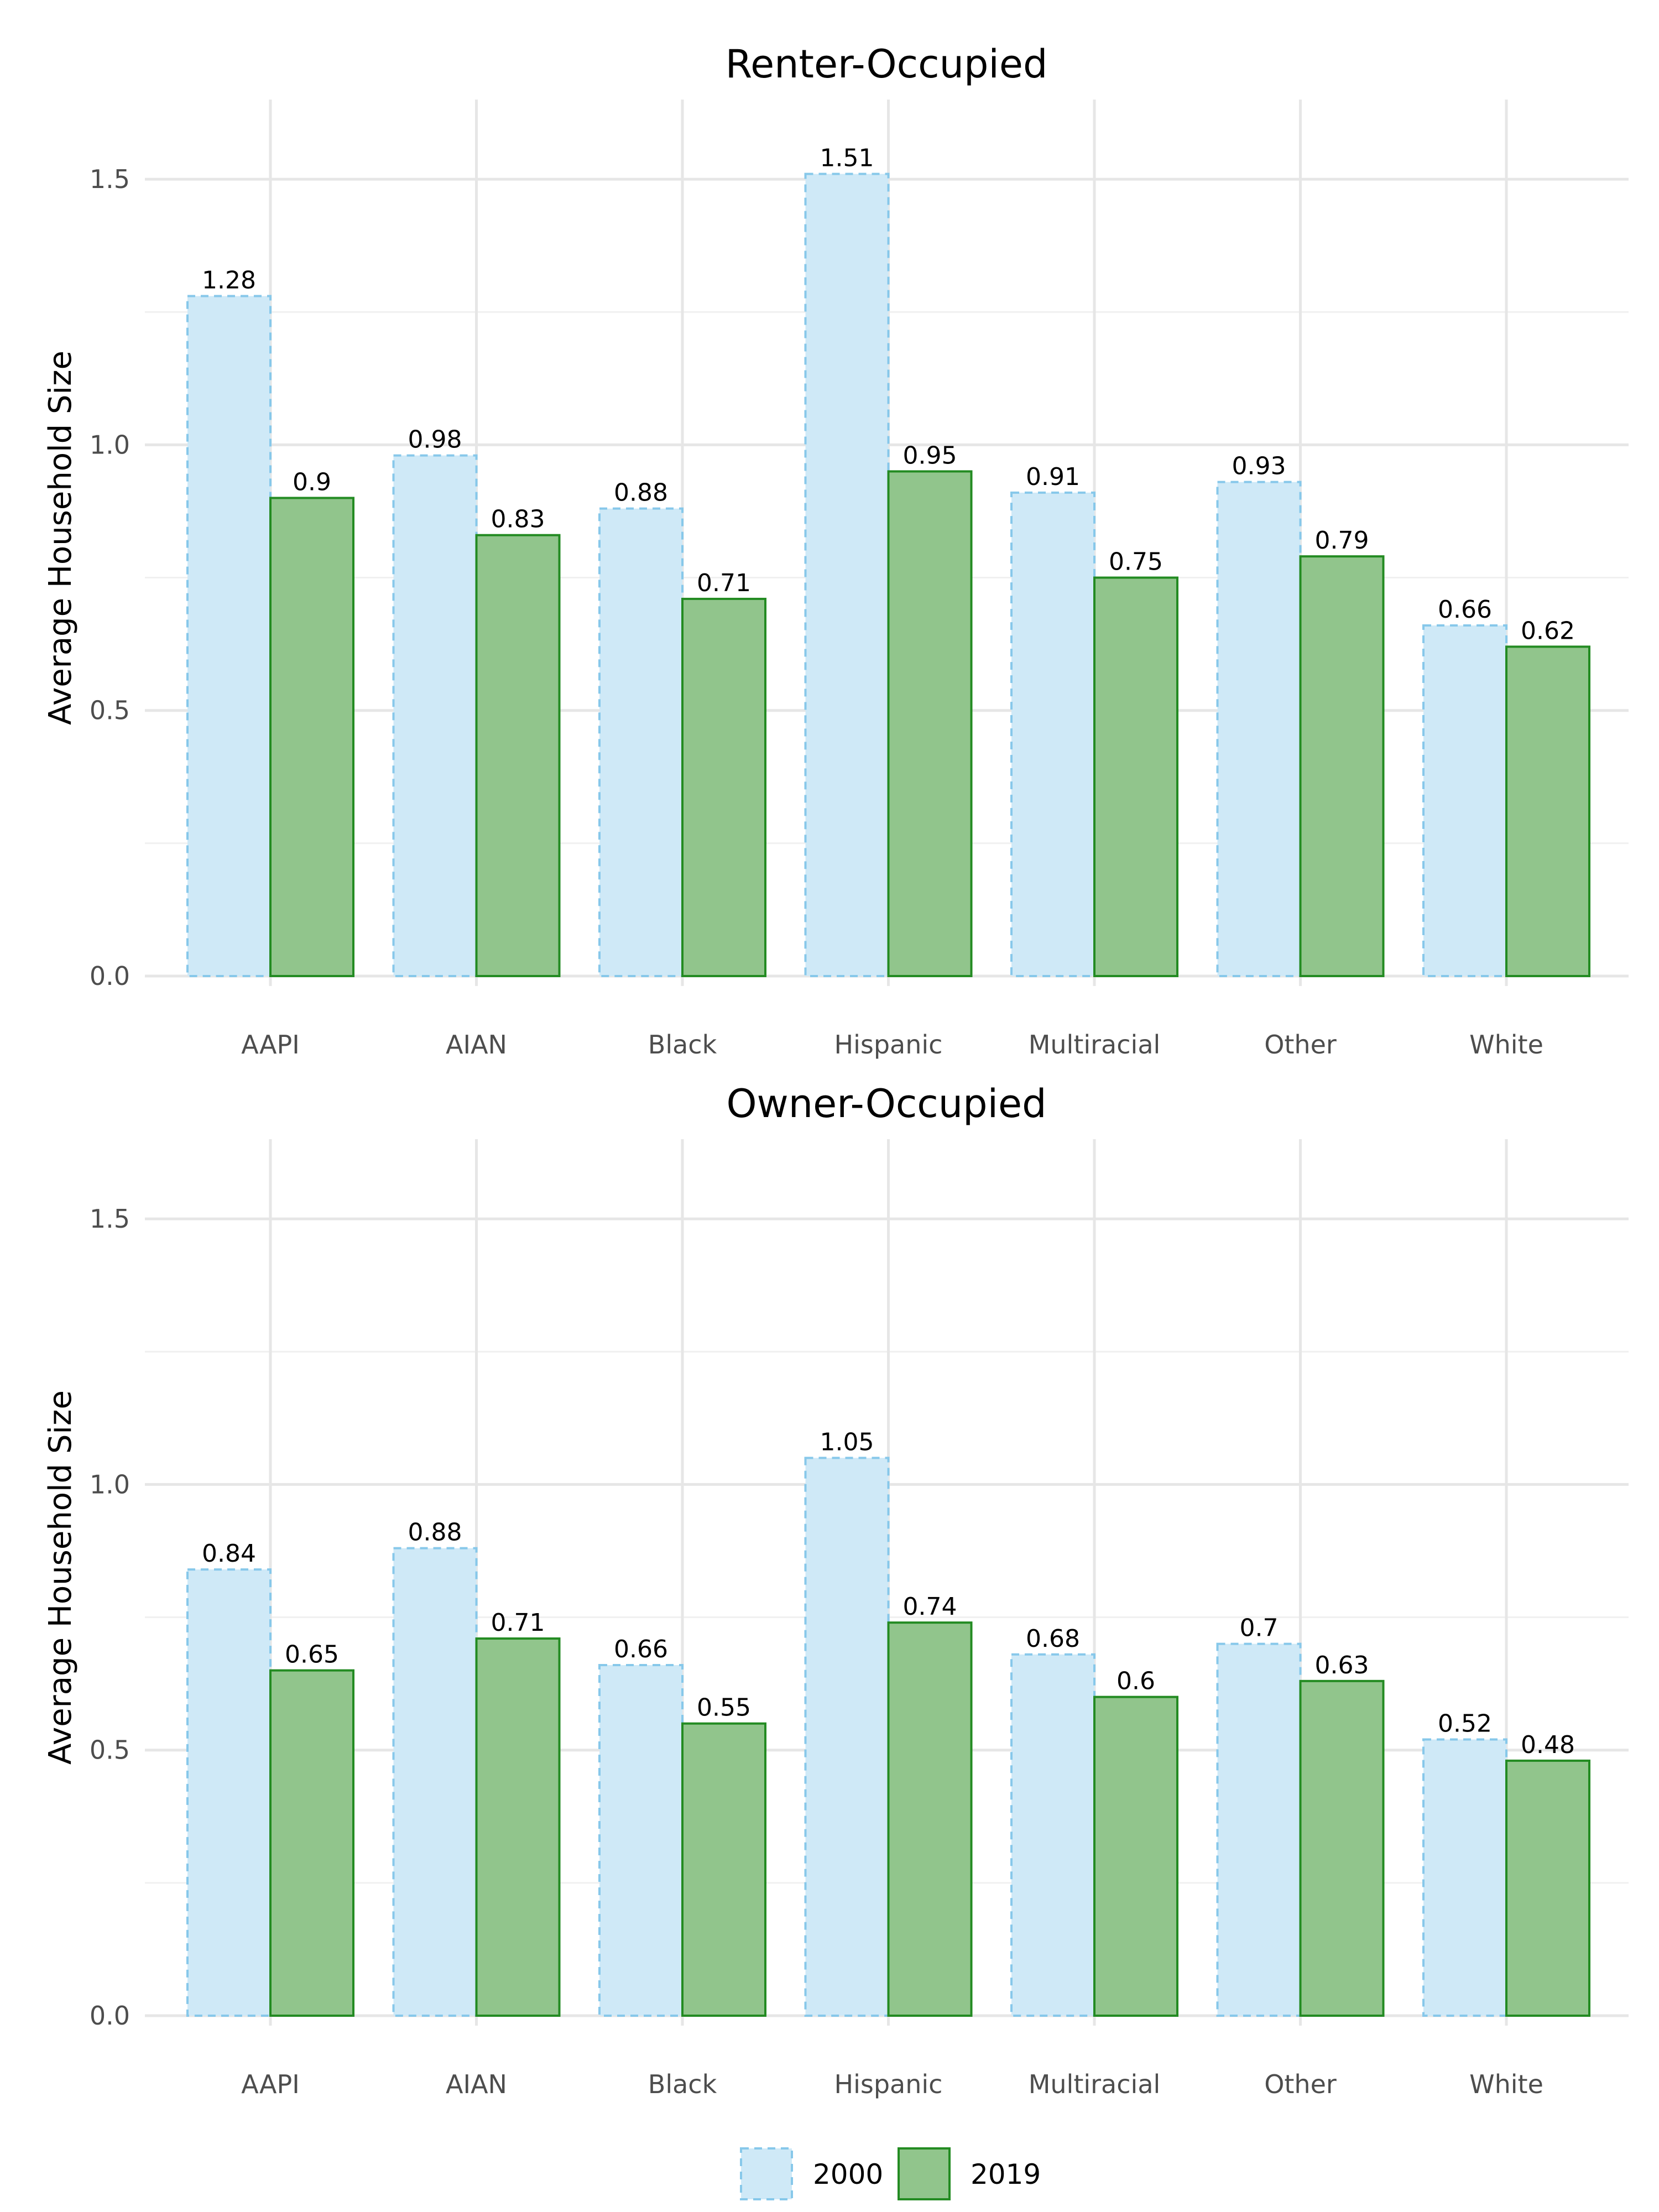 The height and width of the screenshot is (2212, 1659). I want to click on data-label-2000: 0.93, so click(1259, 467).